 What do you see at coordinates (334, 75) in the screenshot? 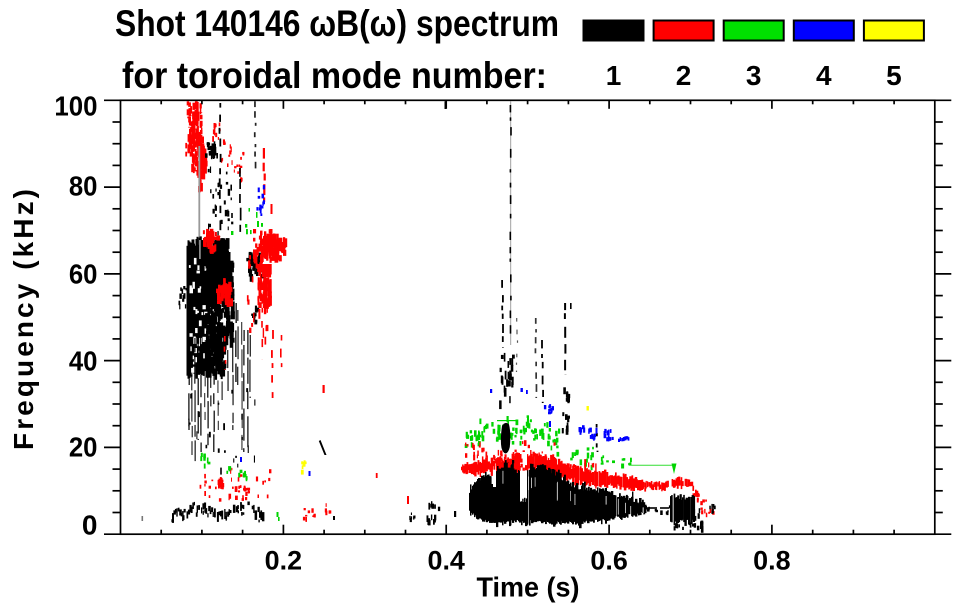
I see `svg-text: for toroidal mode number:` at bounding box center [334, 75].